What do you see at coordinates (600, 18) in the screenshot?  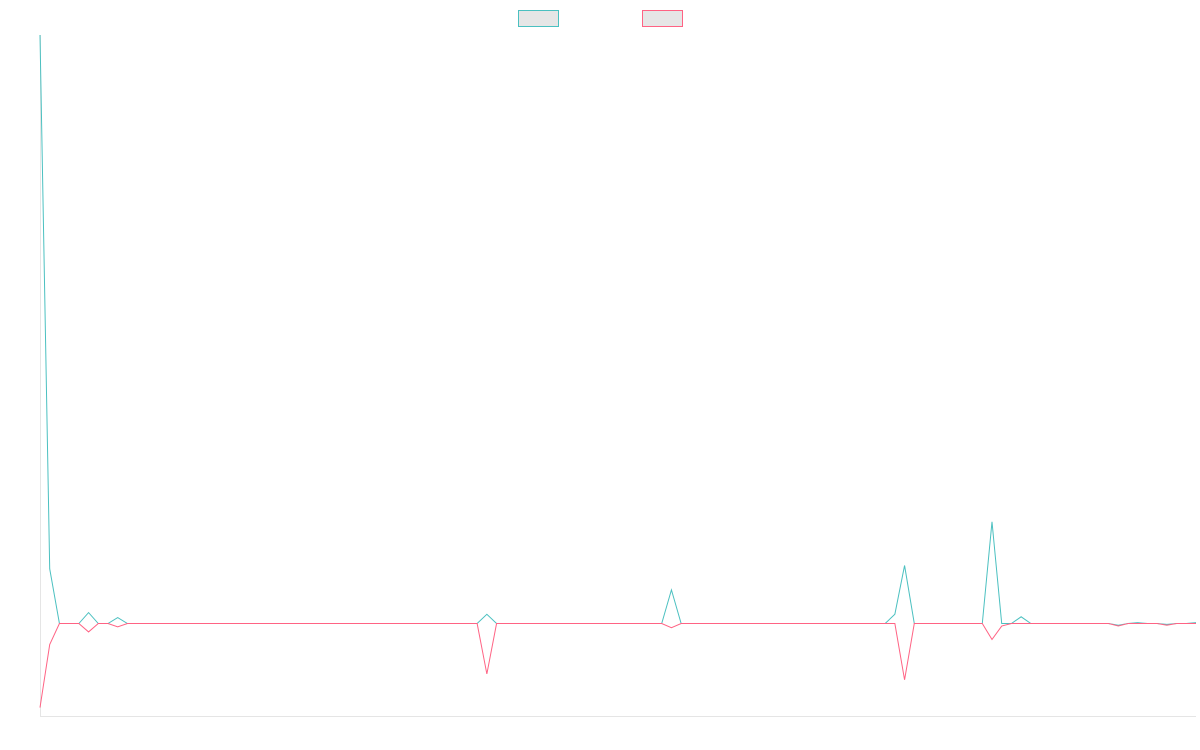 I see `legend` at bounding box center [600, 18].